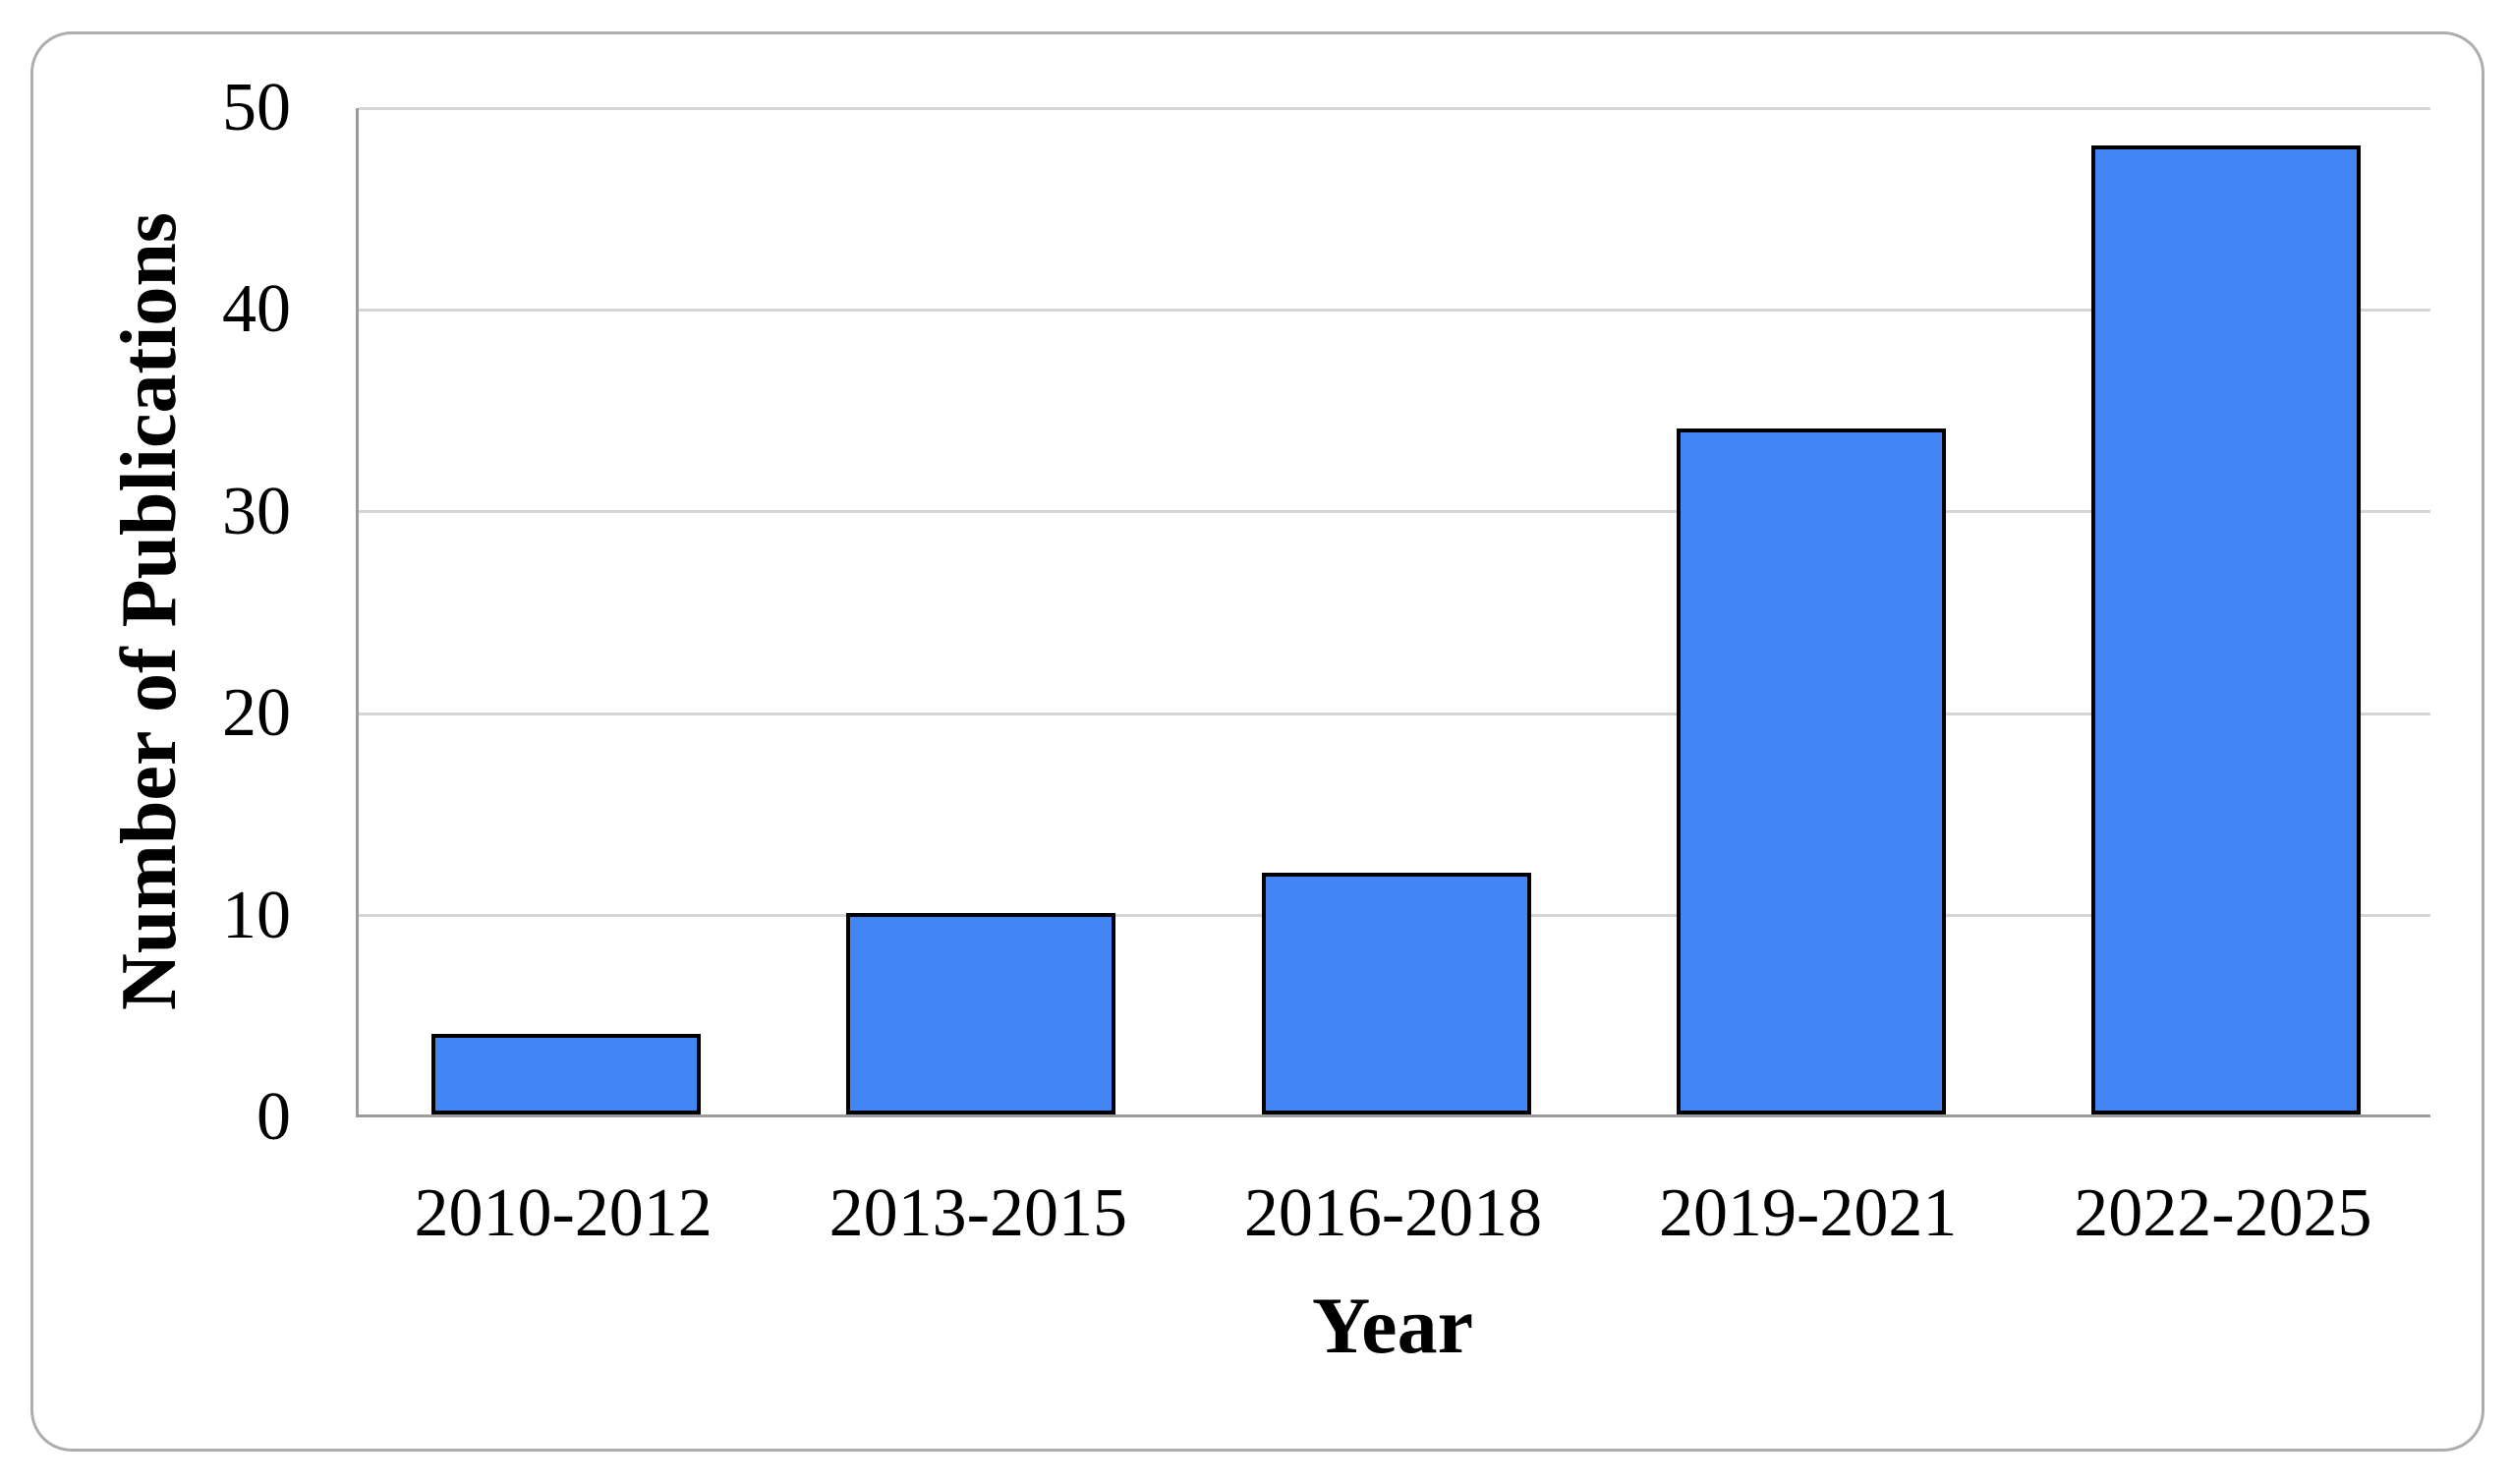 The height and width of the screenshot is (1484, 2512). Describe the element at coordinates (256, 107) in the screenshot. I see `y-tick-label-50: 50` at that location.